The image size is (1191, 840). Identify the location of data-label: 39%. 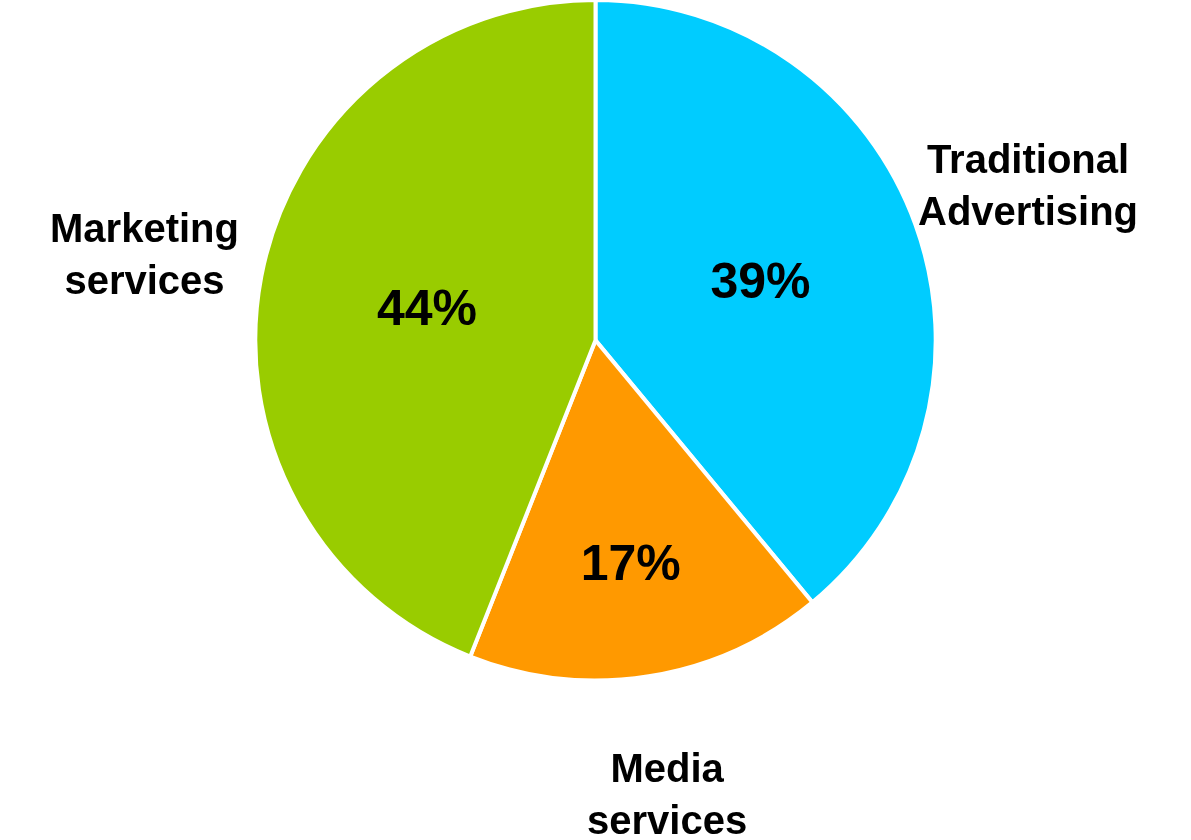
(760, 280).